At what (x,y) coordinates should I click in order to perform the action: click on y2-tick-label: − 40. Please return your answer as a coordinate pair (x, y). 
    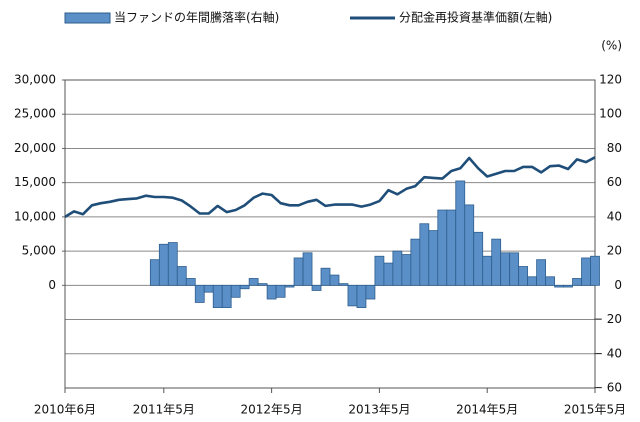
    Looking at the image, I should click on (607, 353).